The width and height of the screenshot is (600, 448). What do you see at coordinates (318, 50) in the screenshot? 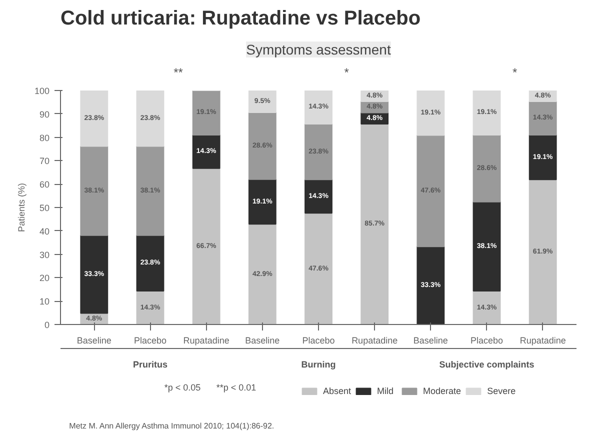
I see `chart-subtitle: Symptoms assessment` at bounding box center [318, 50].